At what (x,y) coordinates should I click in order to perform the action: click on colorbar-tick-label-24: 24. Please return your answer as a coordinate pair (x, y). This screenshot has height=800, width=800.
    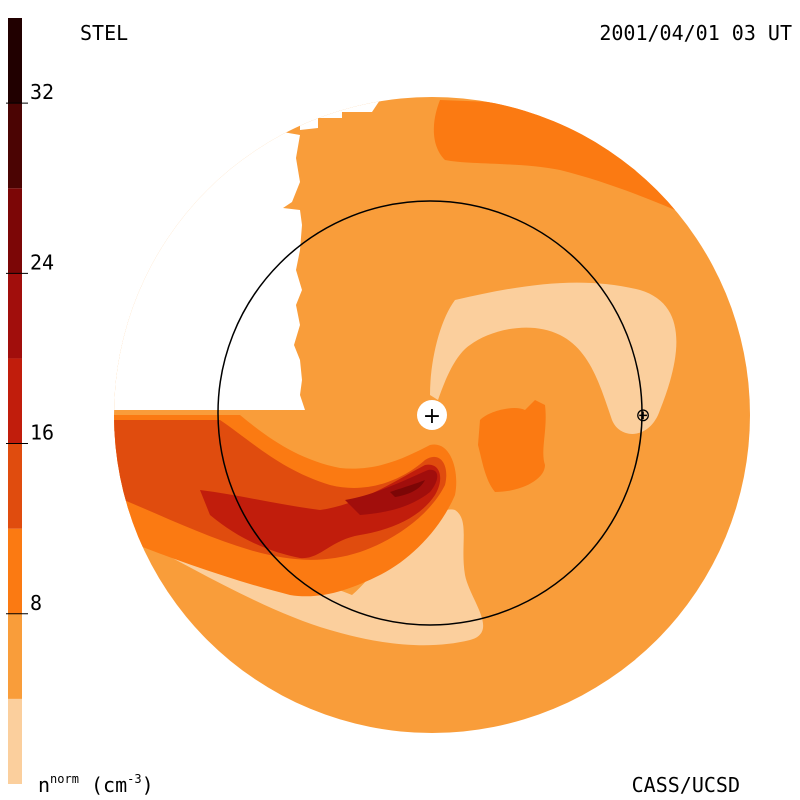
    Looking at the image, I should click on (42, 262).